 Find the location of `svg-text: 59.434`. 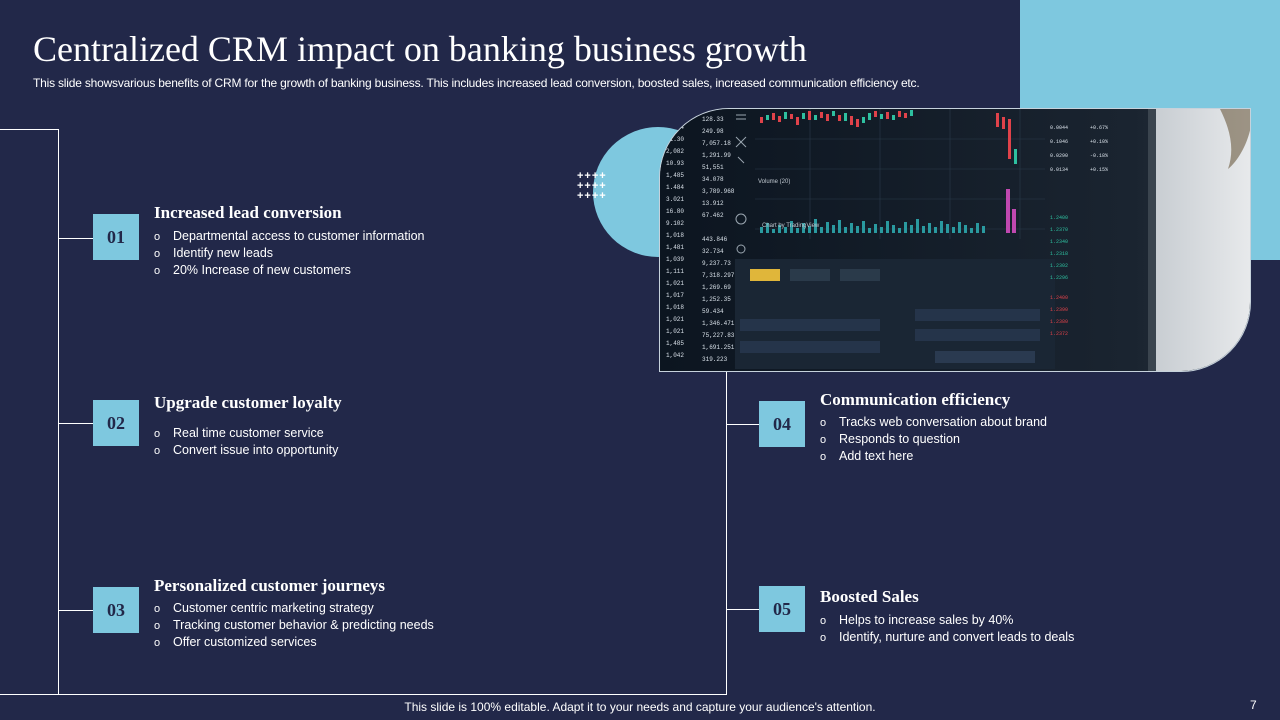

svg-text: 59.434 is located at coordinates (713, 311).